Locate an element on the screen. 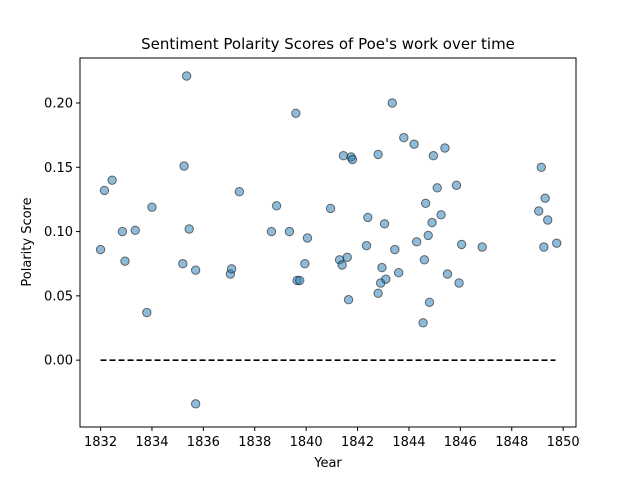  x-tick-label: 1834 is located at coordinates (151, 442).